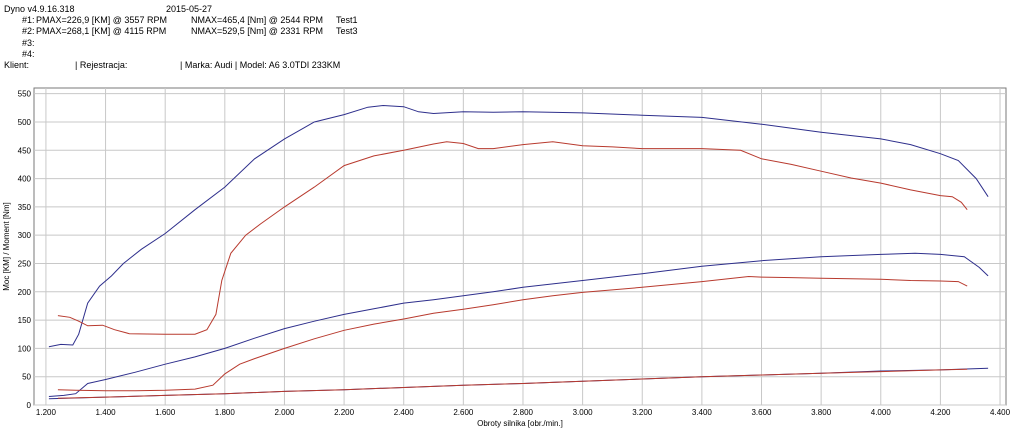 The width and height of the screenshot is (1024, 440). Describe the element at coordinates (101, 65) in the screenshot. I see `registration-label: | Rejestracja:` at that location.